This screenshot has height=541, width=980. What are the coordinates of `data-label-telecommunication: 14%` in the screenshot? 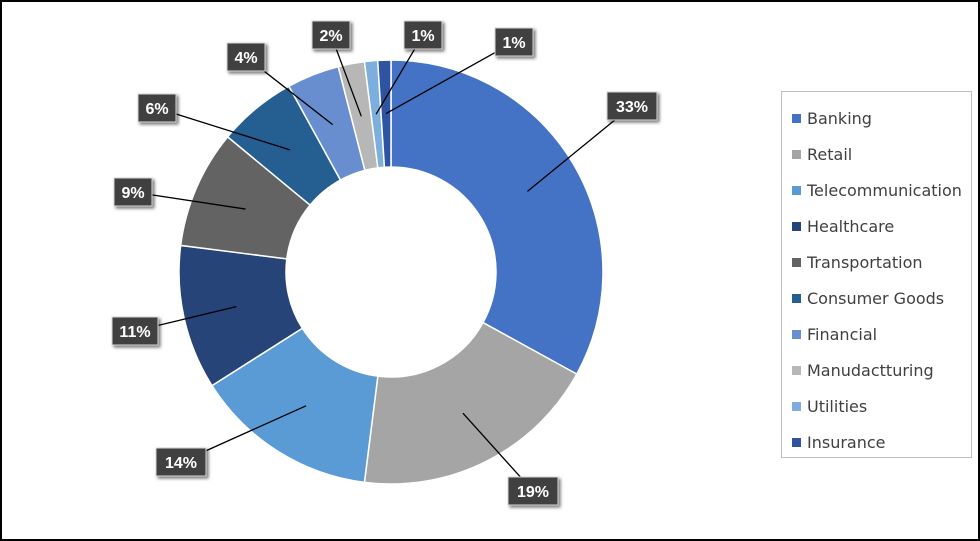 It's located at (181, 462).